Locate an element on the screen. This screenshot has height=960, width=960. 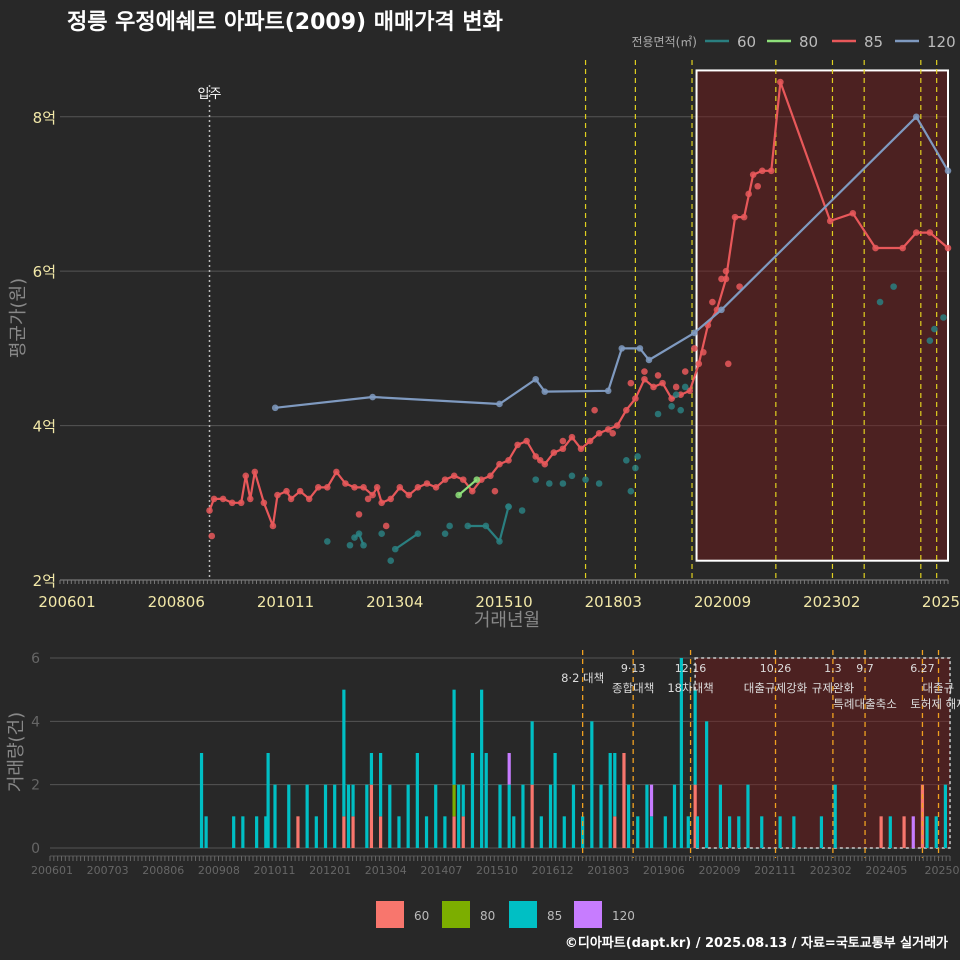
x-tick-label: 200601 is located at coordinates (66, 602).